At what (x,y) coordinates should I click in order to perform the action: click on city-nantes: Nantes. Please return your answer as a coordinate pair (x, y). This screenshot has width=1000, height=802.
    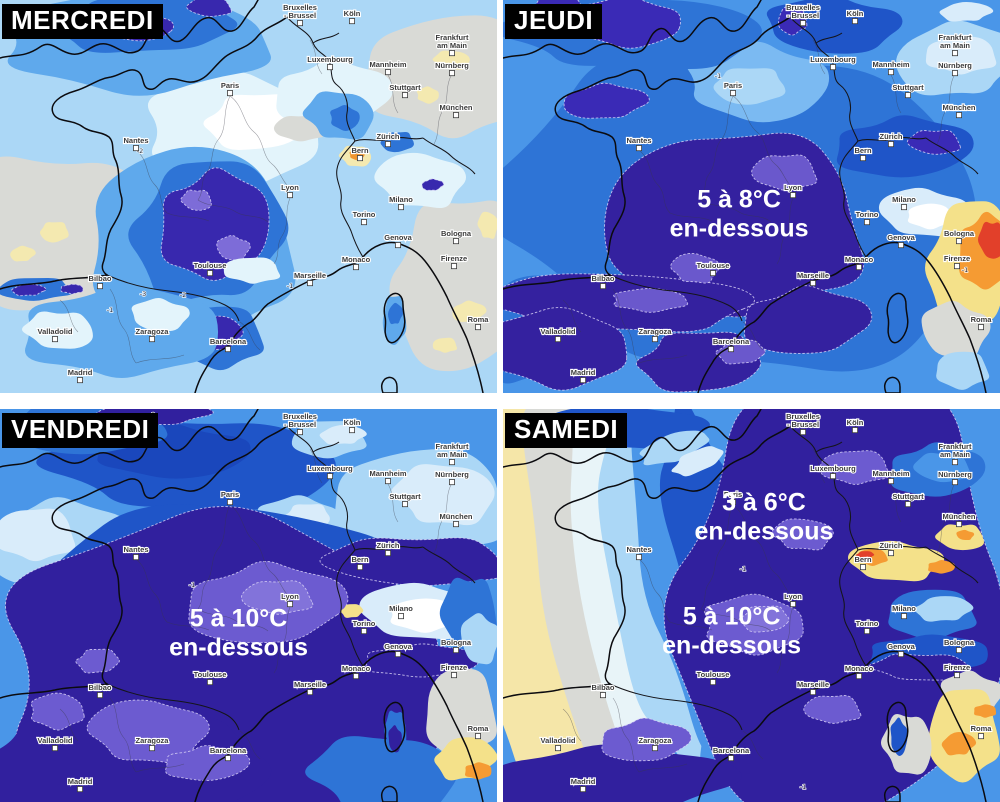
    Looking at the image, I should click on (639, 143).